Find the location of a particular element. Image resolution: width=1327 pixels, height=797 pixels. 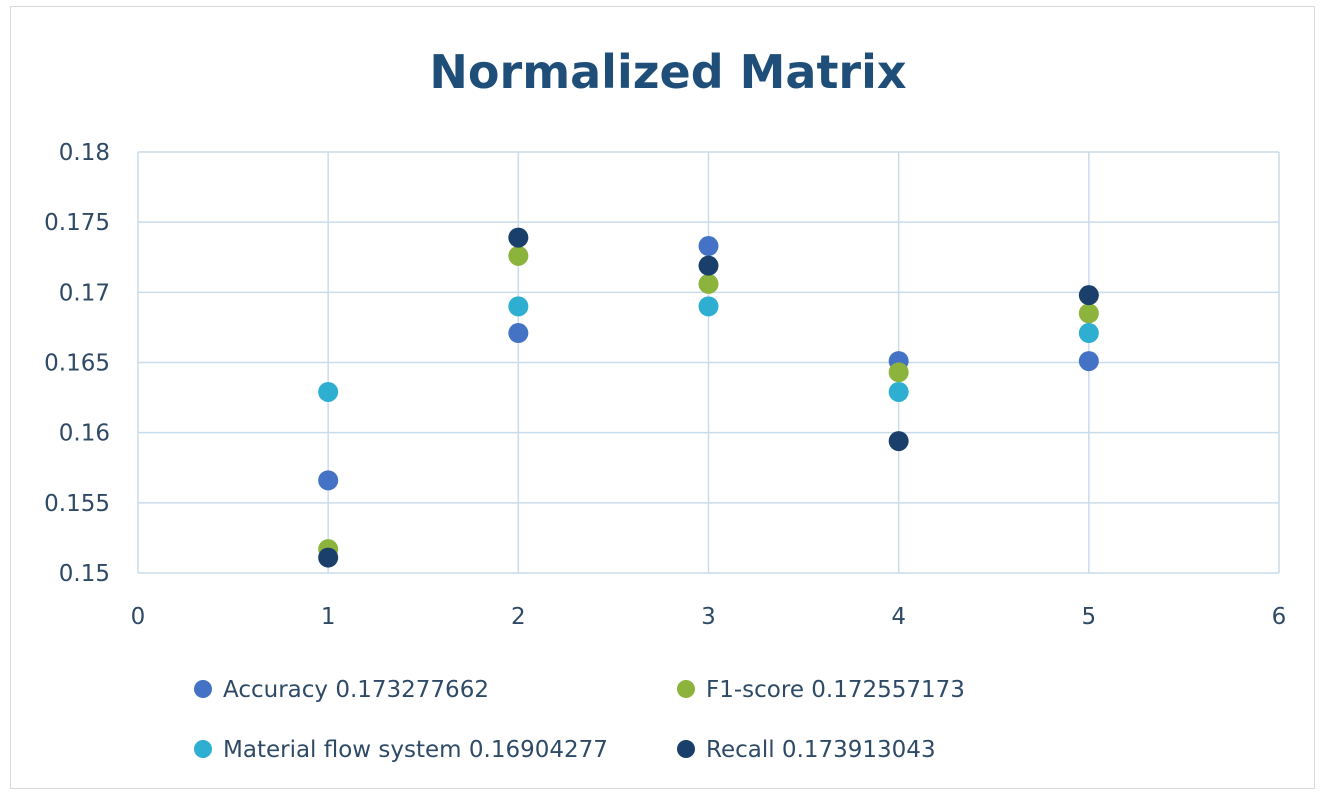

legend-label: Material flow system 0.16904277 is located at coordinates (415, 750).